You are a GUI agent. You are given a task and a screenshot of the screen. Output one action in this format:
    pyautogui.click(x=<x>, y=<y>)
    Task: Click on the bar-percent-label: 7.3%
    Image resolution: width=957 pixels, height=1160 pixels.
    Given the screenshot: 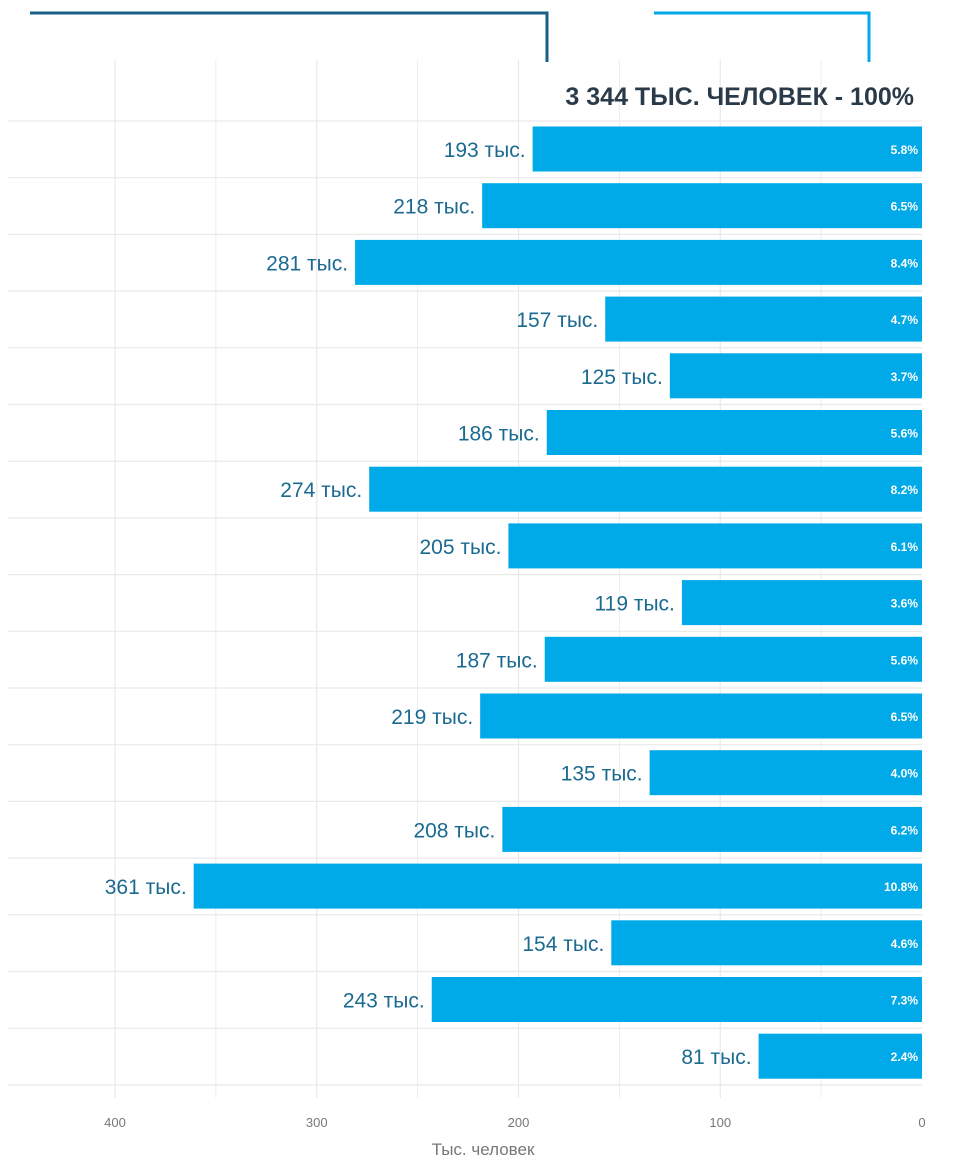 What is the action you would take?
    pyautogui.click(x=905, y=1001)
    